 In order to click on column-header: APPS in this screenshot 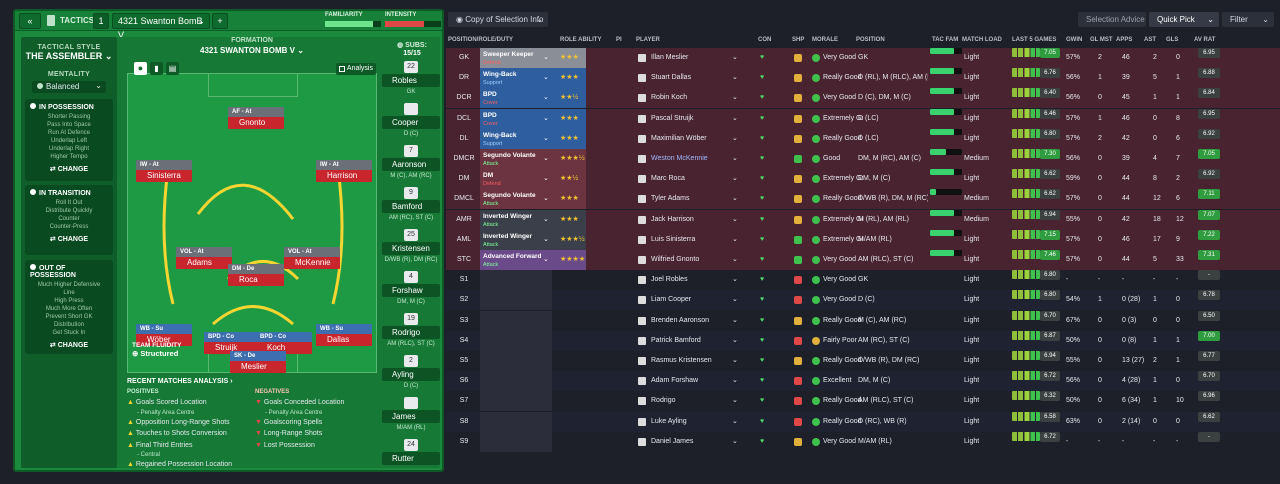, I will do `click(1124, 40)`.